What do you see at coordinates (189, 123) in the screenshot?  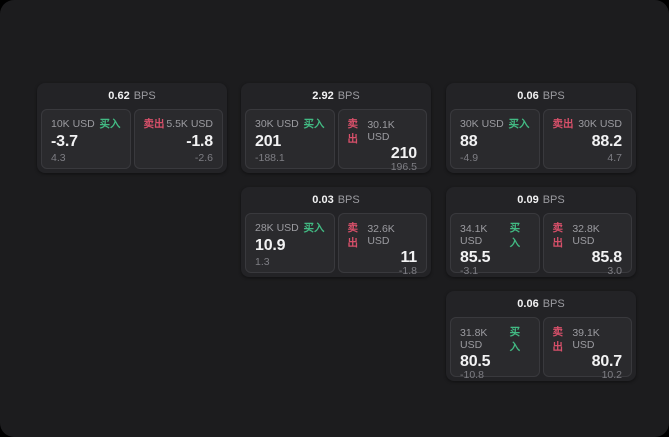 I see `sell-size-label: 5.5K USD` at bounding box center [189, 123].